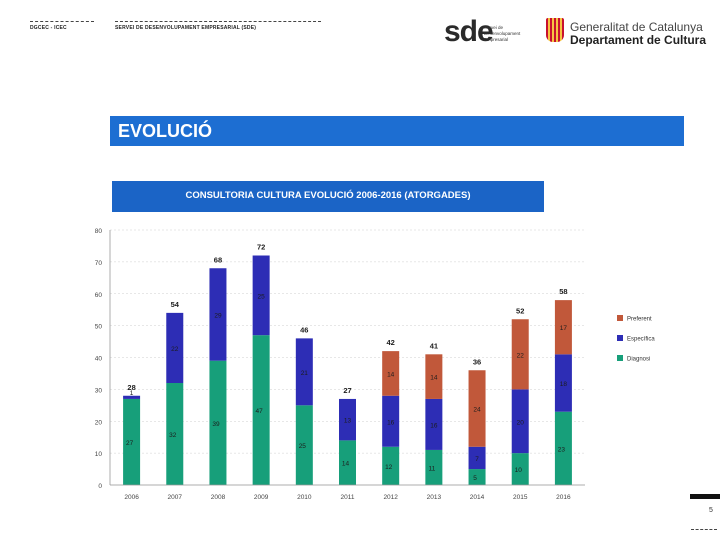  What do you see at coordinates (390, 497) in the screenshot?
I see `x-tick-label: 2012` at bounding box center [390, 497].